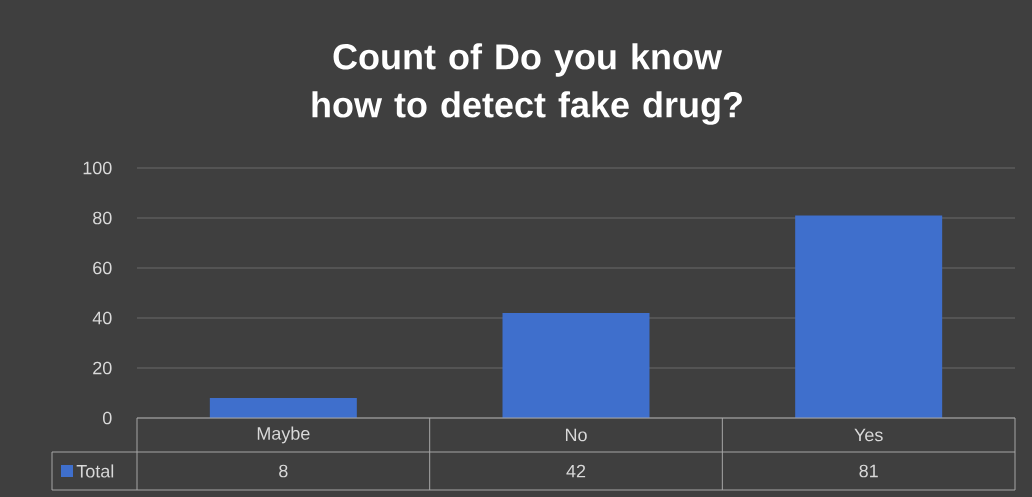  What do you see at coordinates (107, 418) in the screenshot?
I see `y-tick-label: 0` at bounding box center [107, 418].